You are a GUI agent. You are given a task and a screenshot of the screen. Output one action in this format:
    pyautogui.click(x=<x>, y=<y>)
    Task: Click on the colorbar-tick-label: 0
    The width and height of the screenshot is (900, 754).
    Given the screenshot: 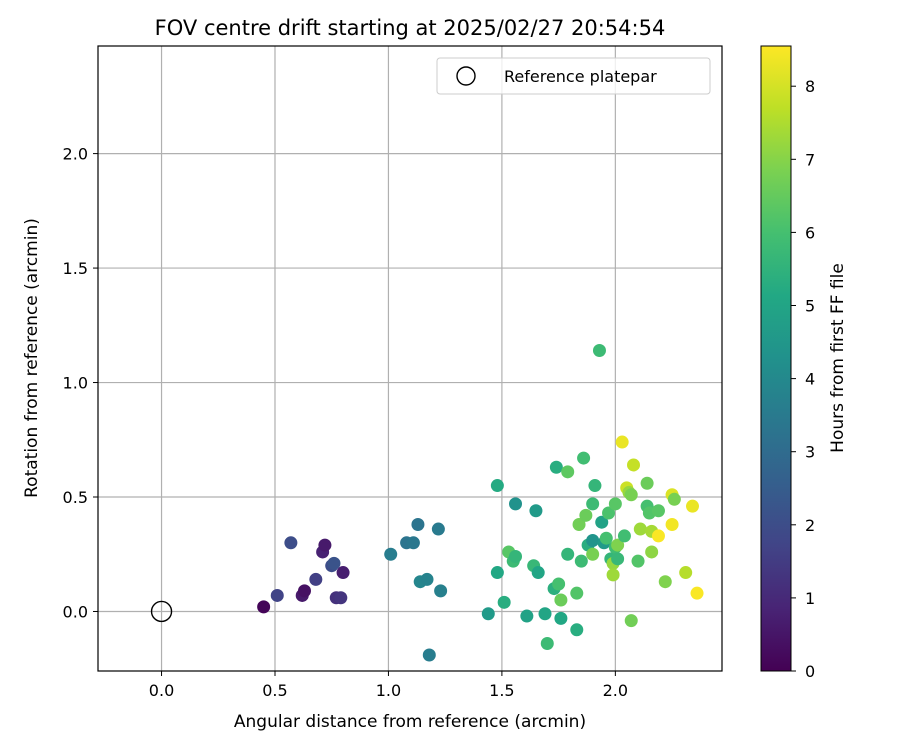 What is the action you would take?
    pyautogui.click(x=810, y=671)
    